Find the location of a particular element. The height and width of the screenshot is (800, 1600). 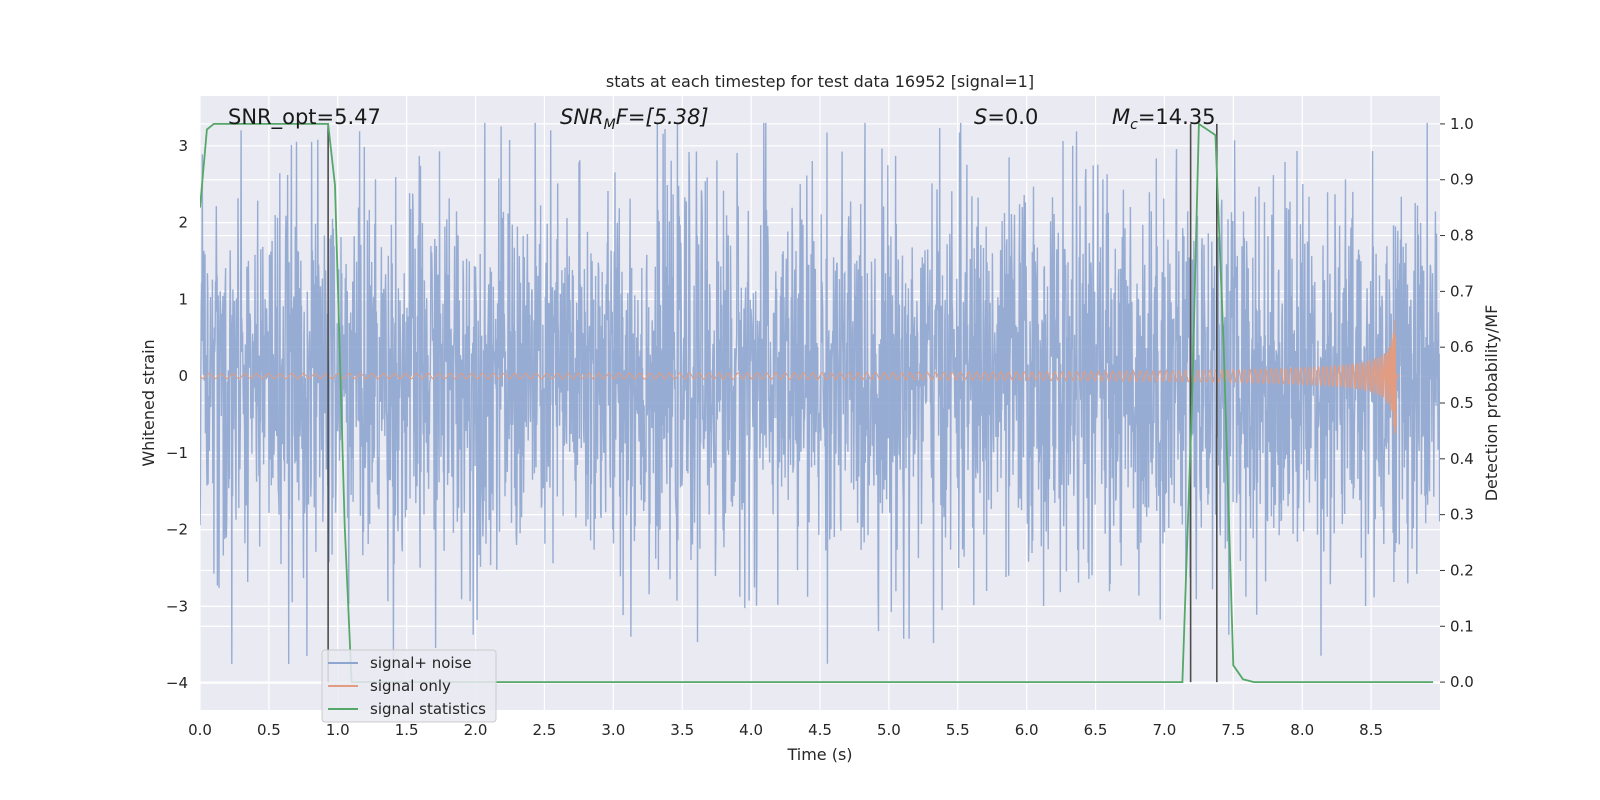

y-tick-label-right: 0.5 is located at coordinates (1462, 403).